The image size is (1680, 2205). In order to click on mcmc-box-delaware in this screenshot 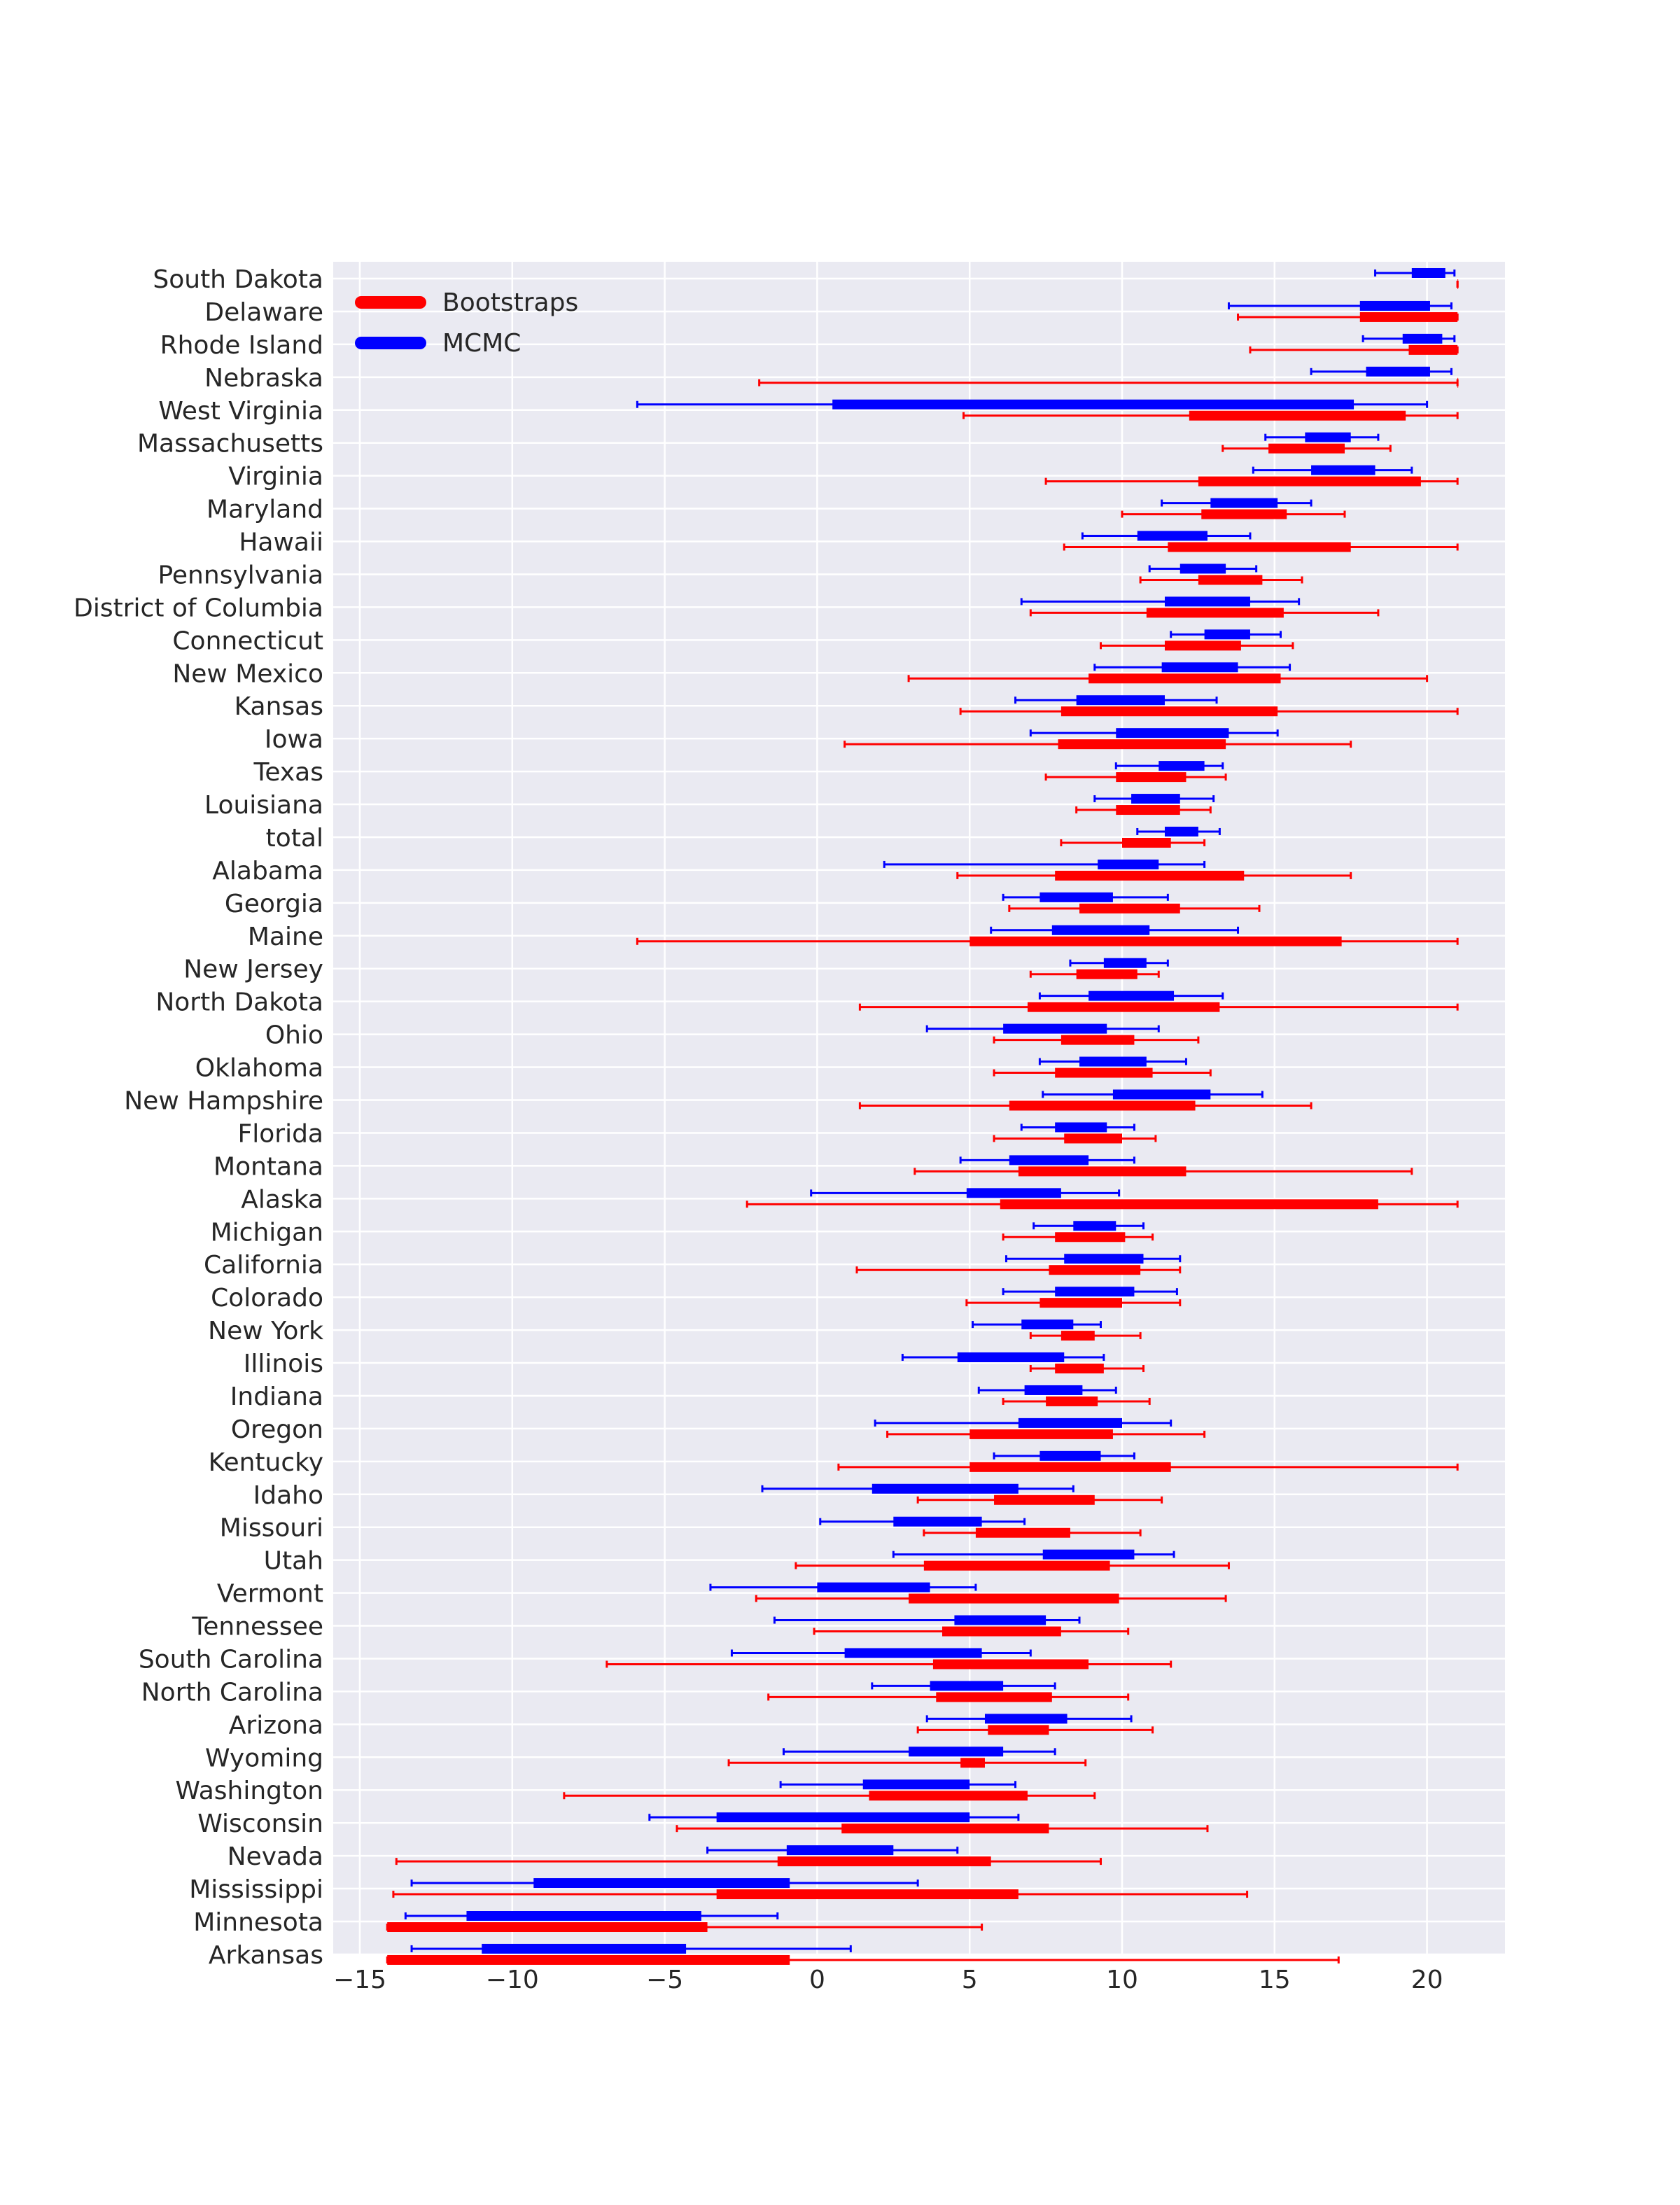, I will do `click(1394, 305)`.